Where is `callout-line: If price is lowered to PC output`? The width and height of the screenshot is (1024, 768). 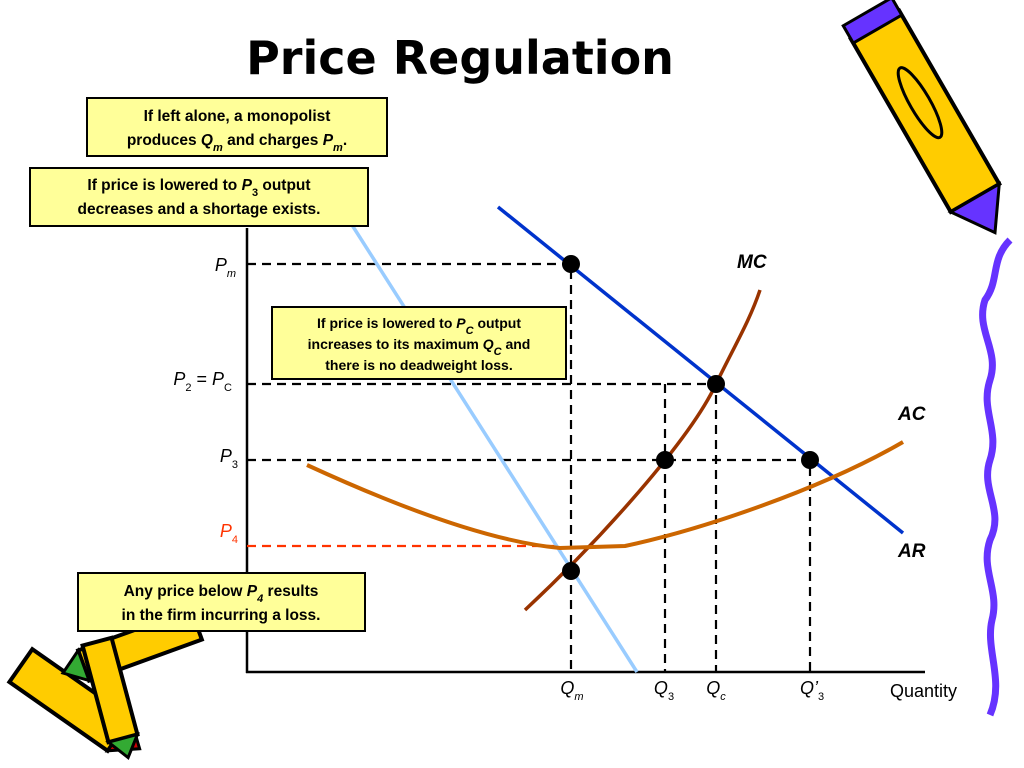 callout-line: If price is lowered to PC output is located at coordinates (419, 326).